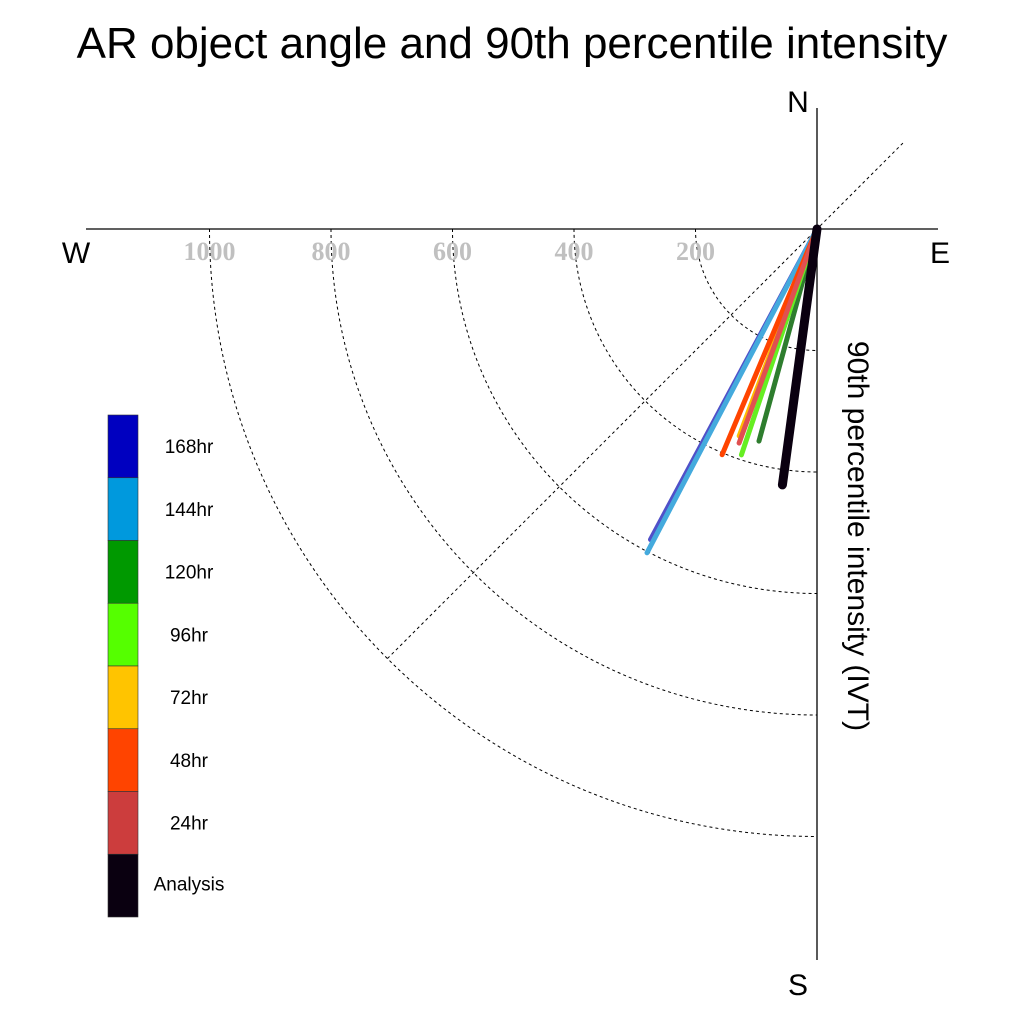  What do you see at coordinates (189, 824) in the screenshot?
I see `legend-label: 24hr` at bounding box center [189, 824].